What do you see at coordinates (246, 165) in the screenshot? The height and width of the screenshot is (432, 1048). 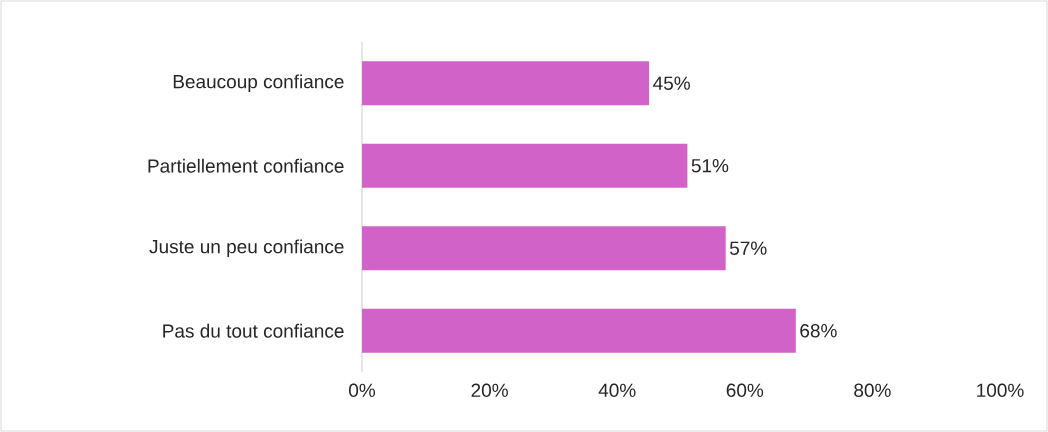 I see `y-tick-label: Partiellement confiance` at bounding box center [246, 165].